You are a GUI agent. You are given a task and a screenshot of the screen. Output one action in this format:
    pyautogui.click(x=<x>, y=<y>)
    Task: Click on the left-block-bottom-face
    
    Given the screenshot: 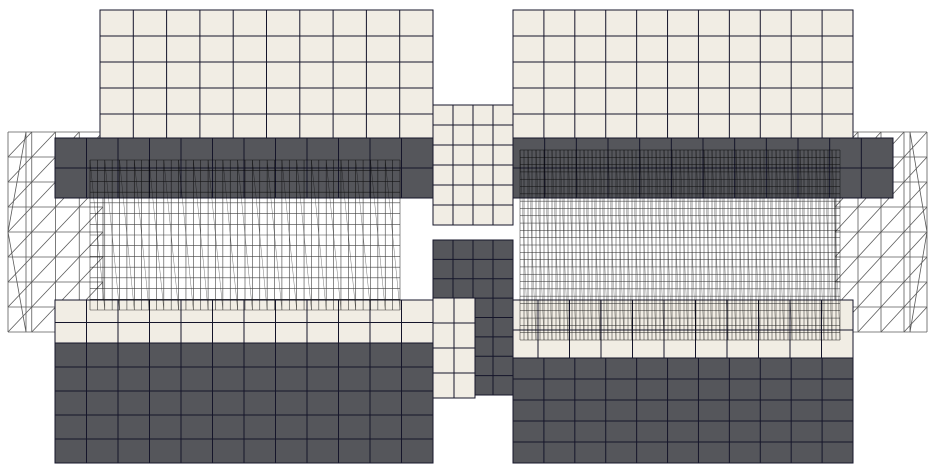 What is the action you would take?
    pyautogui.click(x=244, y=322)
    